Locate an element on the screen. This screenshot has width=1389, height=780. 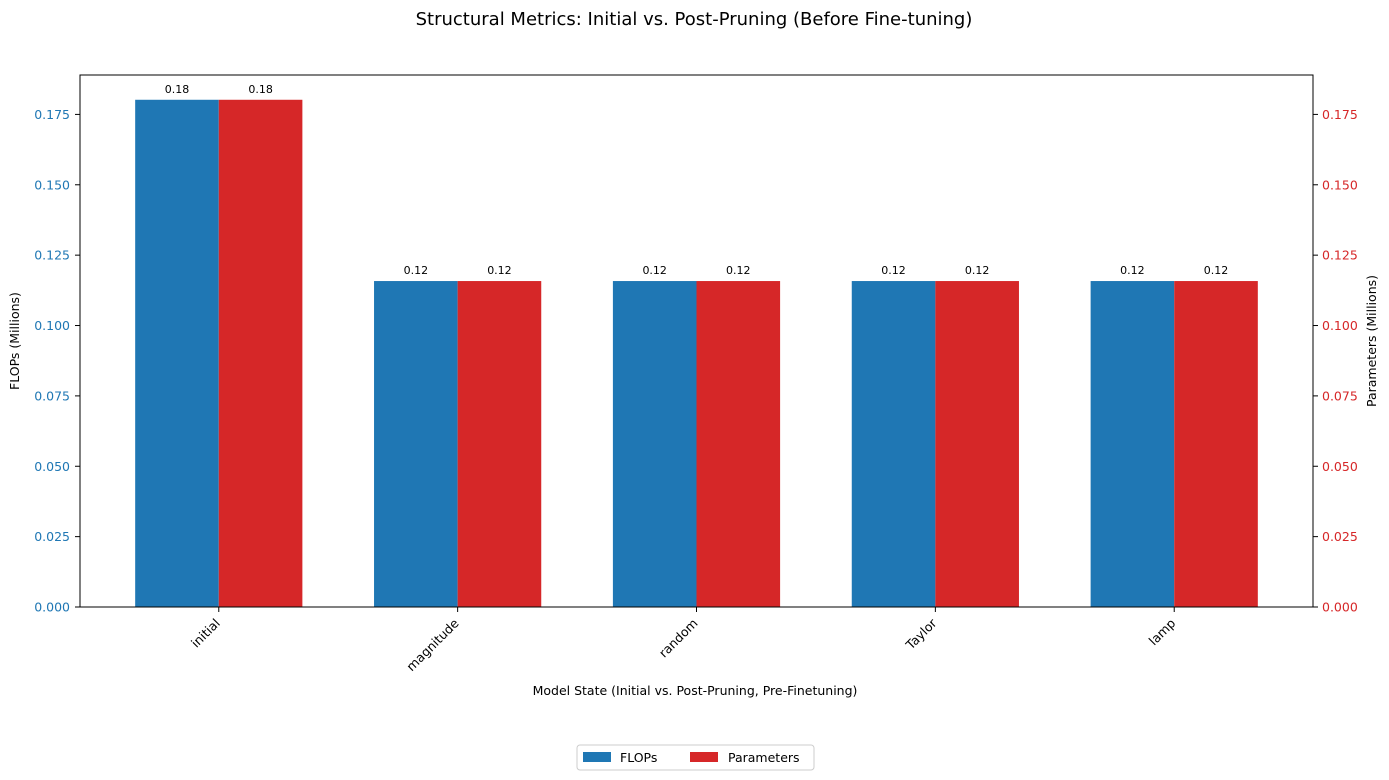
right-y-tick-label: 0.150 is located at coordinates (1340, 184).